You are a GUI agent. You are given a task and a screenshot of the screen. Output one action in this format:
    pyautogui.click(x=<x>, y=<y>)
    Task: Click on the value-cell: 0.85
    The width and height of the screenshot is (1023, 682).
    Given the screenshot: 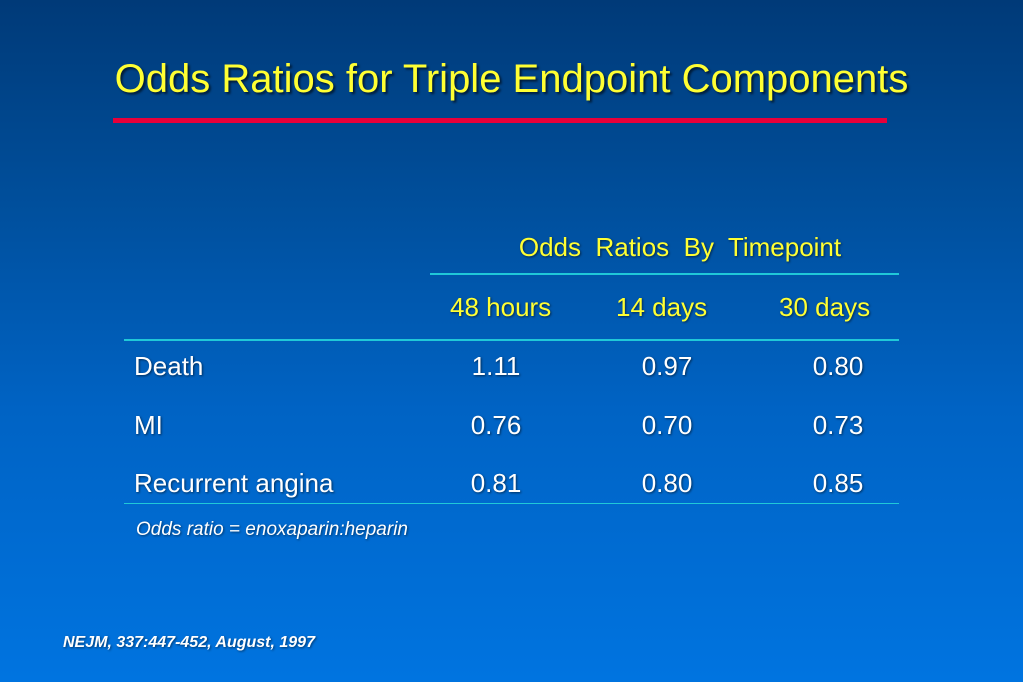 What is the action you would take?
    pyautogui.click(x=838, y=483)
    